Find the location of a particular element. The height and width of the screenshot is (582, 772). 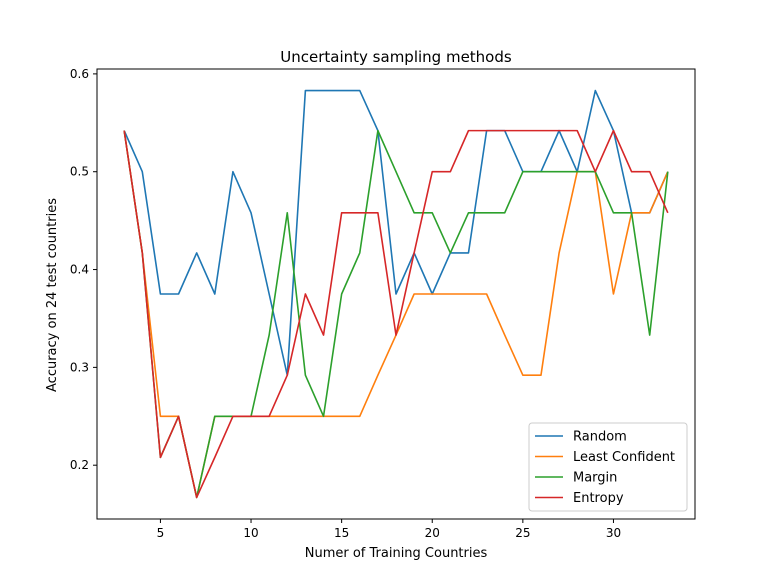

legend: Random Least Confident Margin Entropy is located at coordinates (608, 467).